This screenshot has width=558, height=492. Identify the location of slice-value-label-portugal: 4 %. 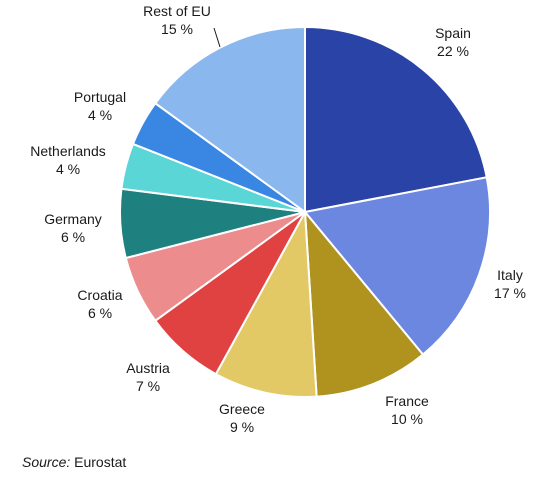
(100, 115).